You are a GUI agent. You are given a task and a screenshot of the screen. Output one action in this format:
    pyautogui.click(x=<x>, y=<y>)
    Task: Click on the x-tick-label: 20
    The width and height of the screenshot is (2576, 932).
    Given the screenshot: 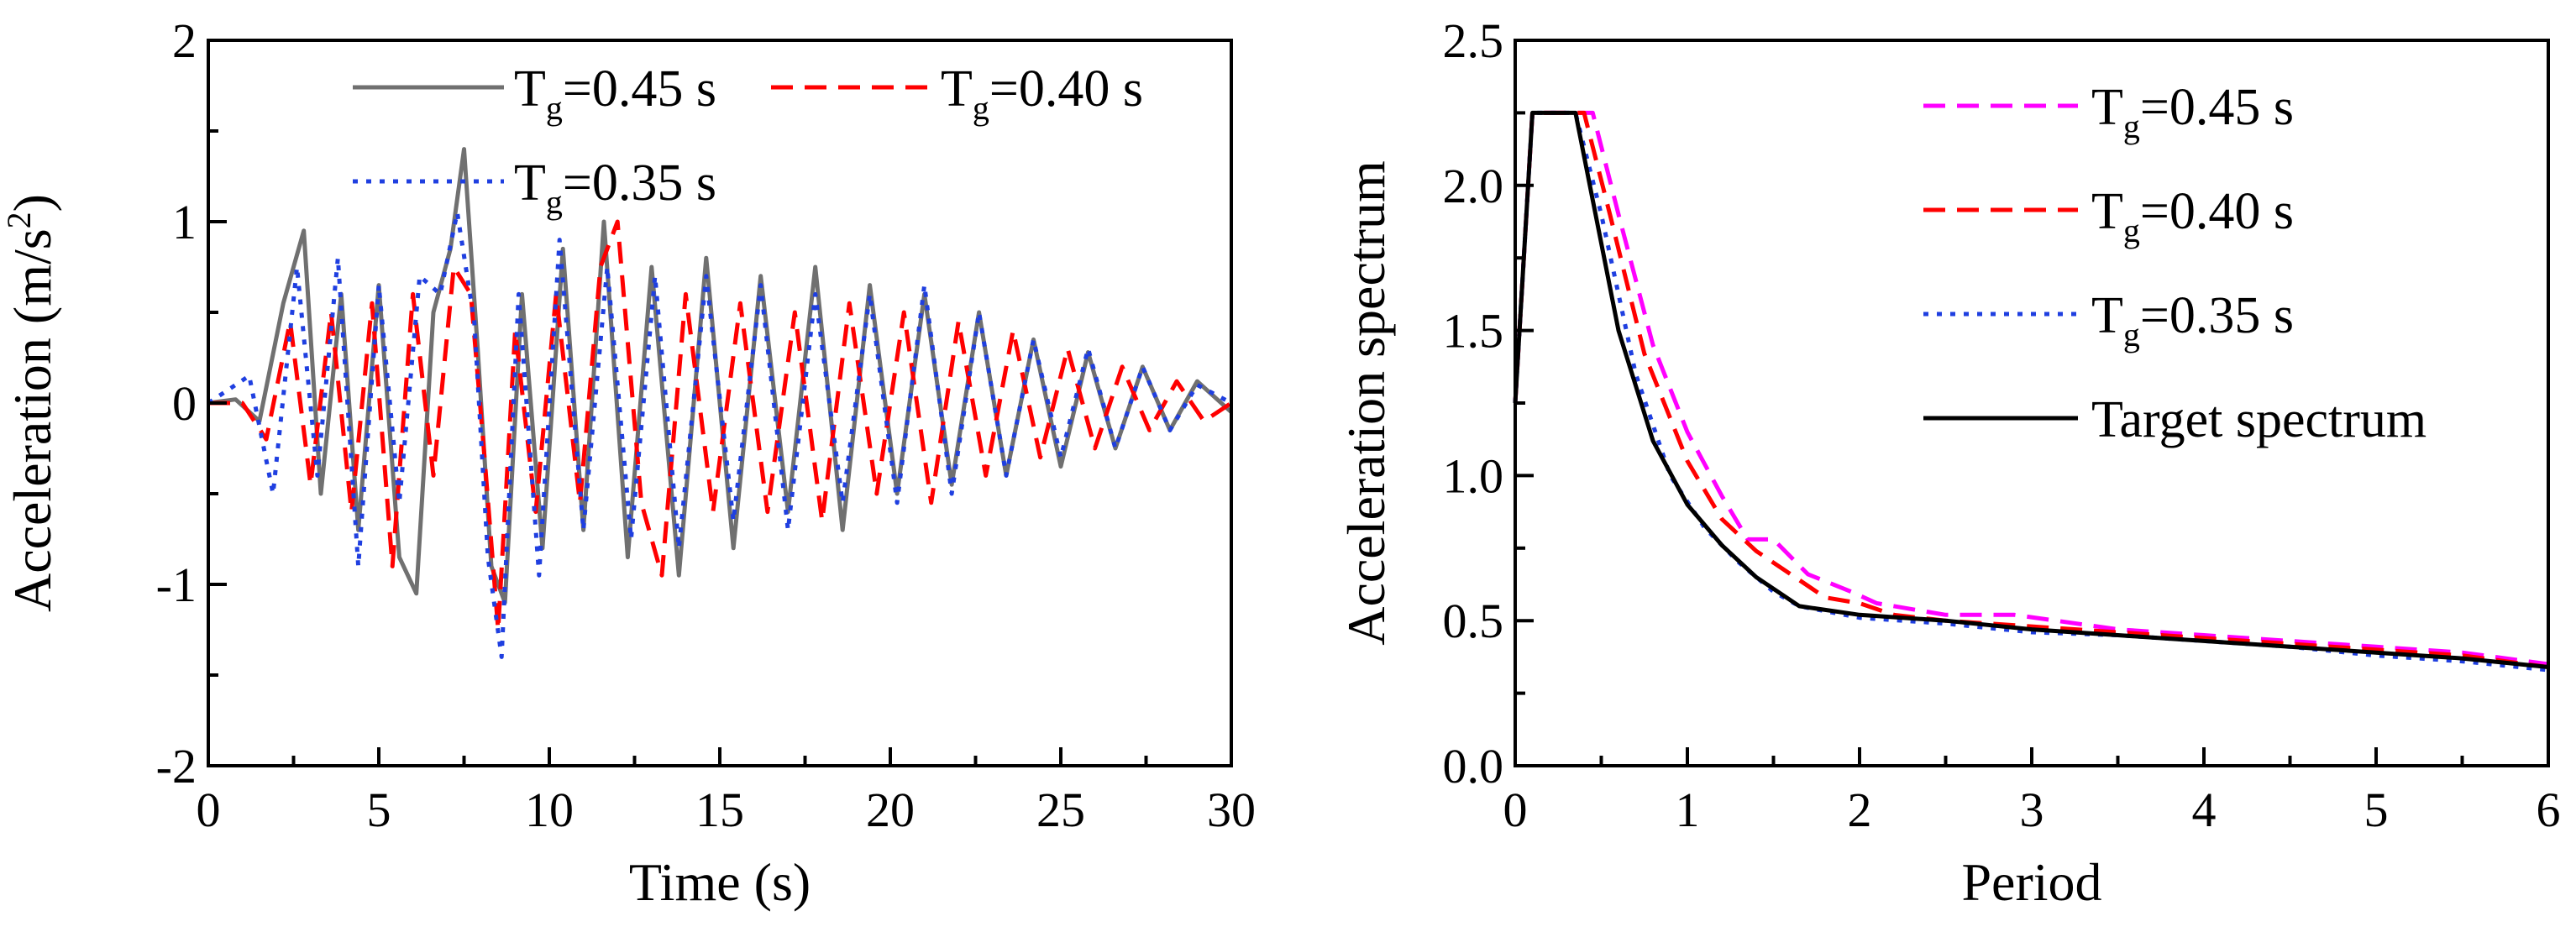 What is the action you would take?
    pyautogui.click(x=890, y=810)
    